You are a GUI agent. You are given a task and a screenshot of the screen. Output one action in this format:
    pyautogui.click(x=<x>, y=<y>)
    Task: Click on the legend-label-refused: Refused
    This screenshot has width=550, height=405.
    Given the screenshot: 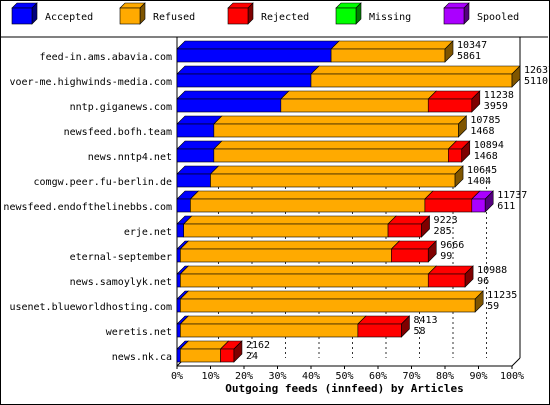 What is the action you would take?
    pyautogui.click(x=174, y=17)
    